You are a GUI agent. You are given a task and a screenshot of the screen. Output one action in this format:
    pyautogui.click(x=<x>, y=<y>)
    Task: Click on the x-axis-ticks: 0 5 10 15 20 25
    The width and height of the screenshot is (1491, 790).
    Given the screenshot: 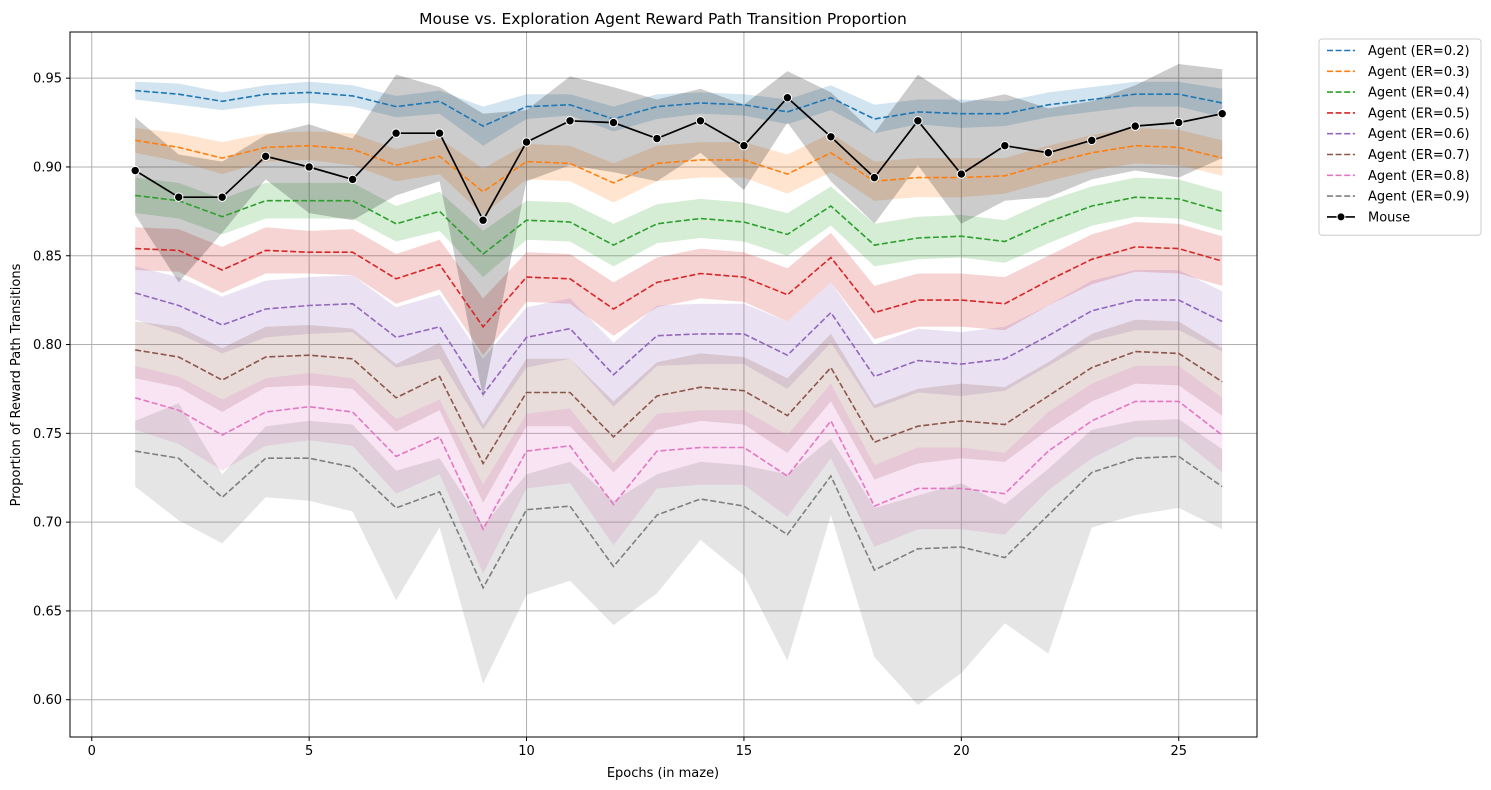 What is the action you would take?
    pyautogui.click(x=637, y=748)
    